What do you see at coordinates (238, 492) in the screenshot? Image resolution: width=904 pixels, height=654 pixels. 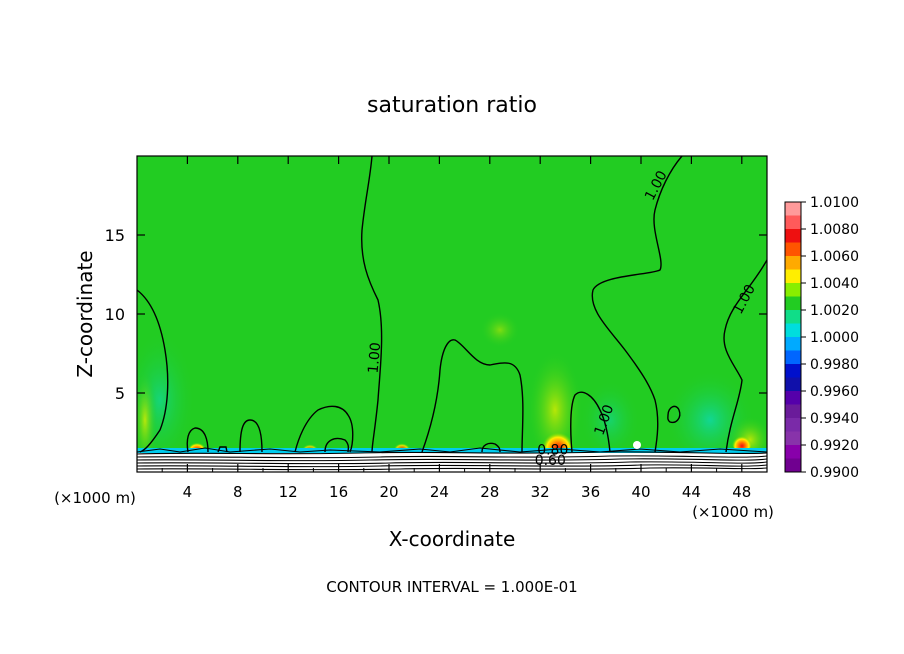 I see `x-tick-label: 8` at bounding box center [238, 492].